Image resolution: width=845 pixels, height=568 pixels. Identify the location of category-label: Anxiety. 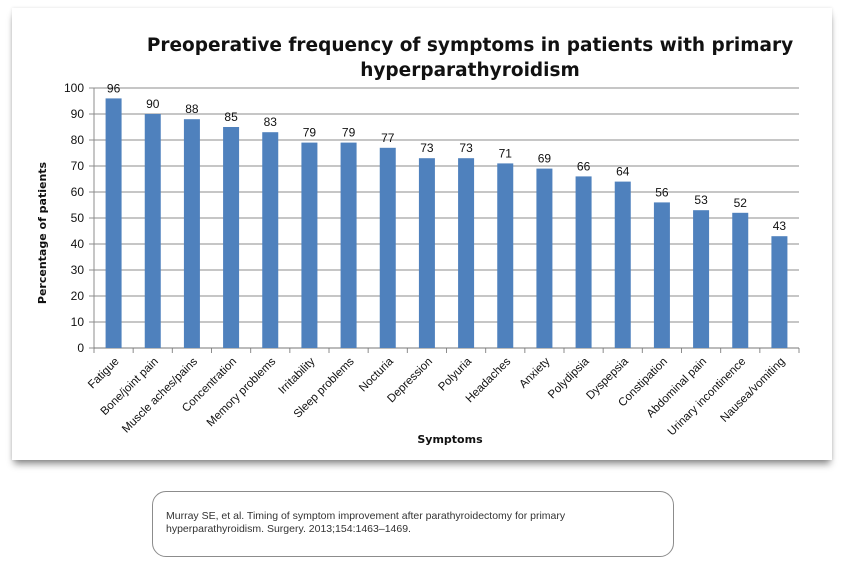
(534, 372).